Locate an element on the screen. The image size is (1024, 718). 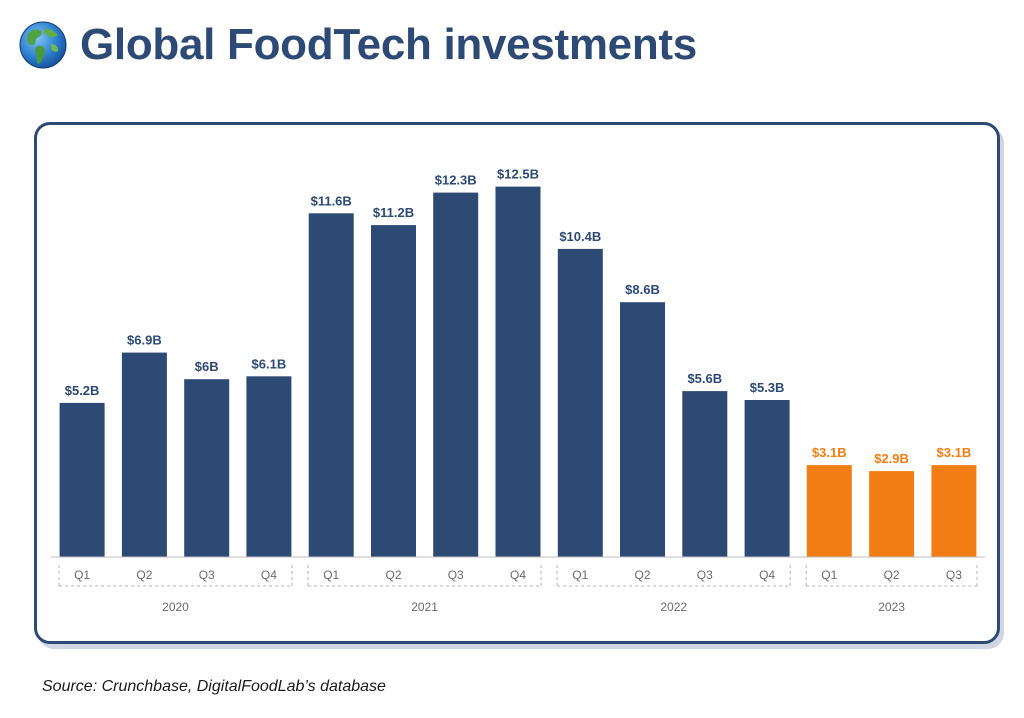
bar-2021-q3 is located at coordinates (456, 374).